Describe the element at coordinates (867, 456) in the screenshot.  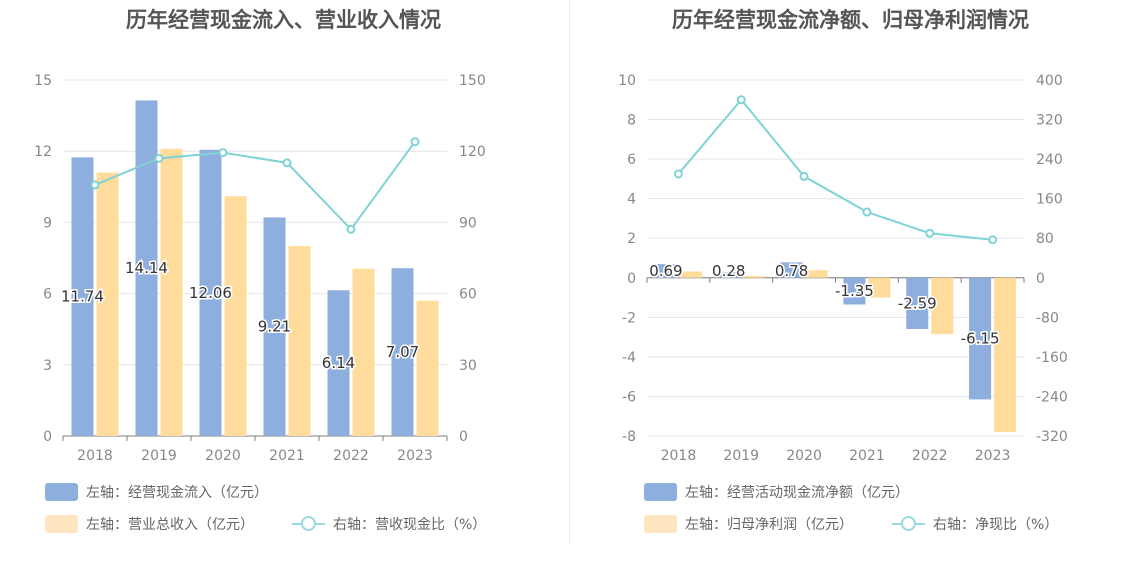
I see `right-x-tick-label: 2021` at that location.